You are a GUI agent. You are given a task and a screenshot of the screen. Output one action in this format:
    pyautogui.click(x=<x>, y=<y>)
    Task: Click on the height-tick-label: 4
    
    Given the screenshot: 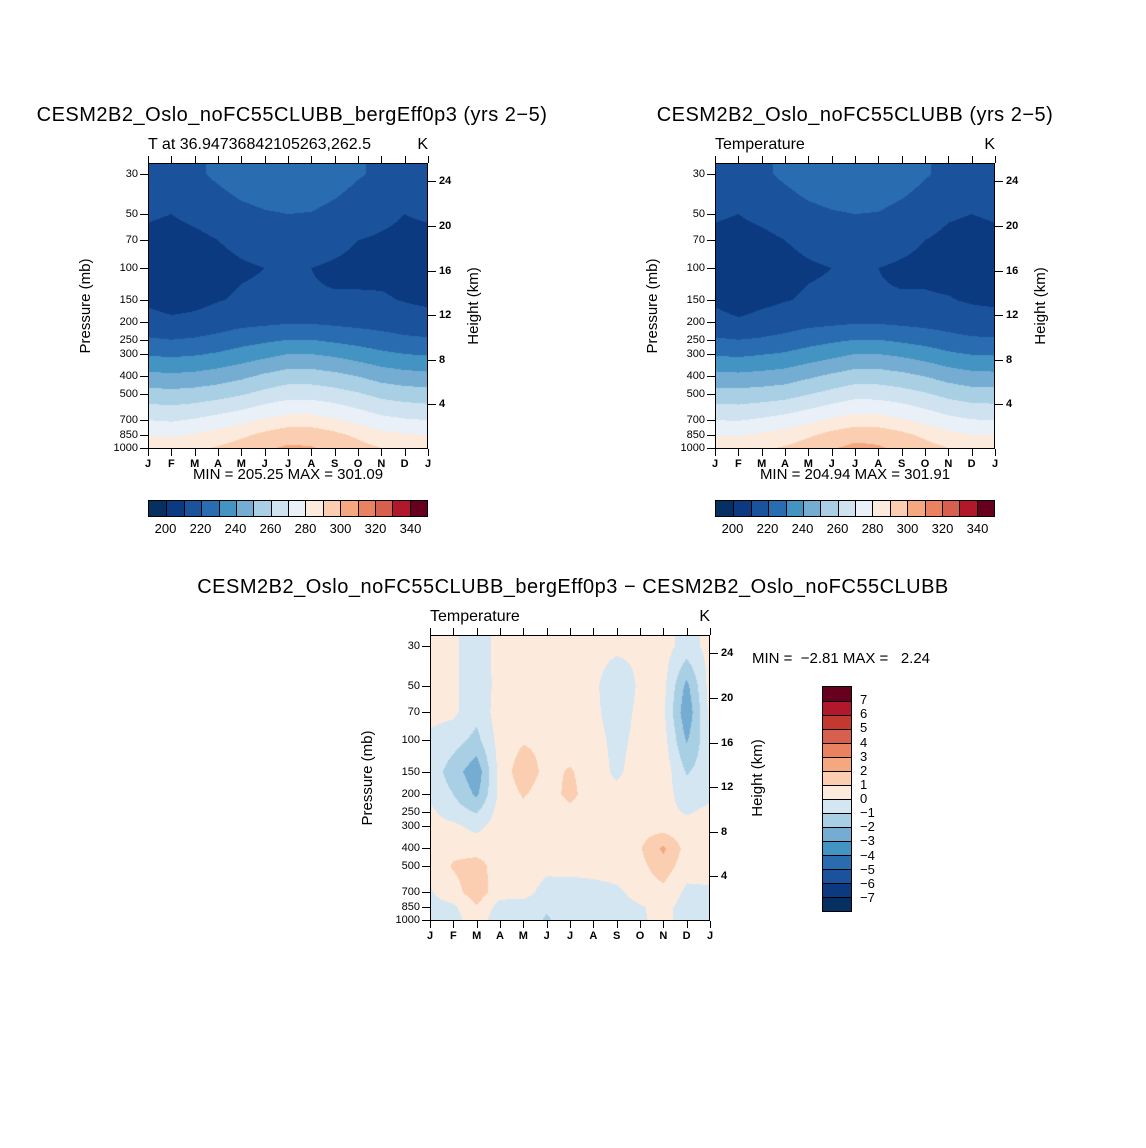 What is the action you would take?
    pyautogui.click(x=724, y=876)
    